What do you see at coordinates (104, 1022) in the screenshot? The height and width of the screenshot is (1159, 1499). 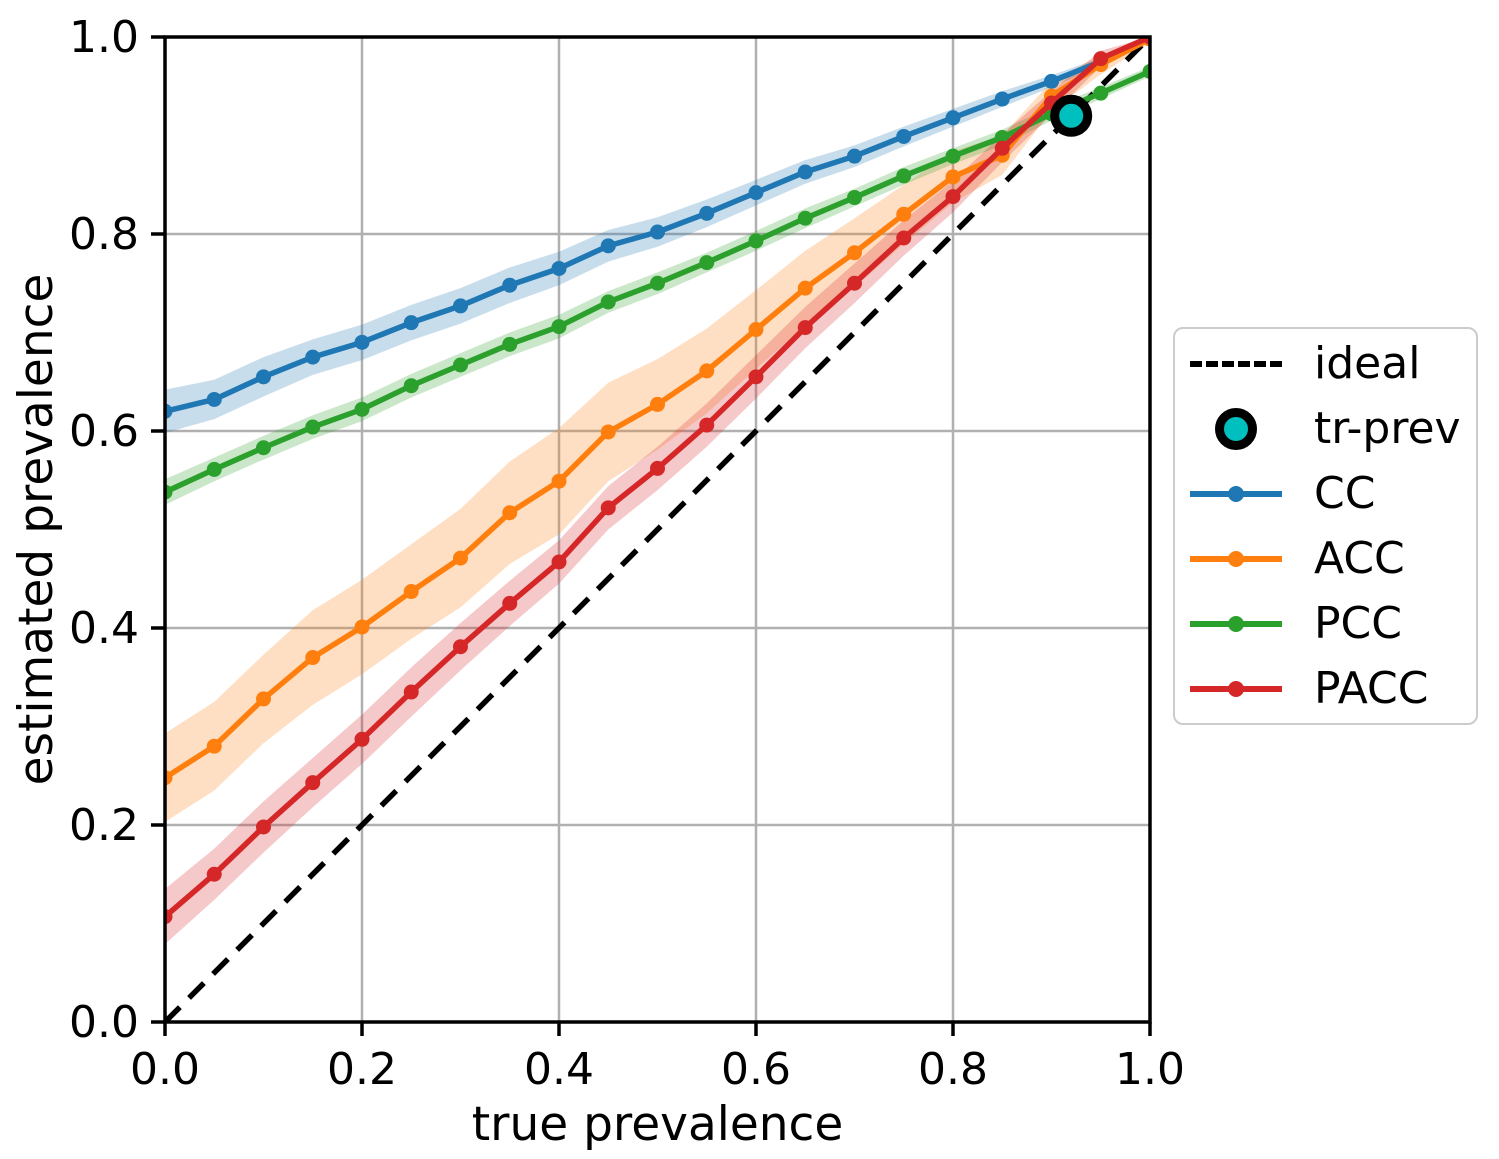 I see `y-tick-label-0.0: 0.0` at bounding box center [104, 1022].